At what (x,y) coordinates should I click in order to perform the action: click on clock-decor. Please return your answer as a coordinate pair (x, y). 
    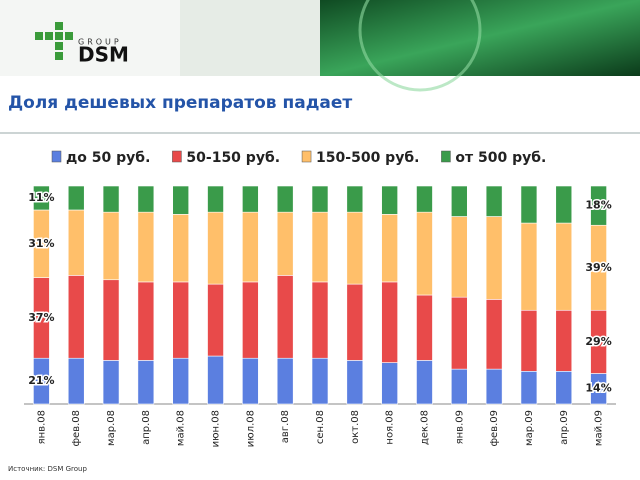
    Looking at the image, I should click on (420, 46).